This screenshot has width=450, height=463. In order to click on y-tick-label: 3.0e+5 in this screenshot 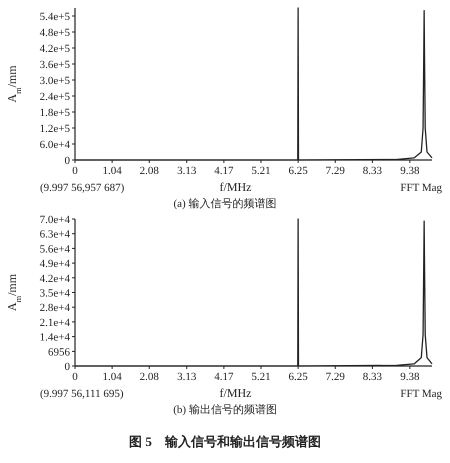, I will do `click(55, 81)`.